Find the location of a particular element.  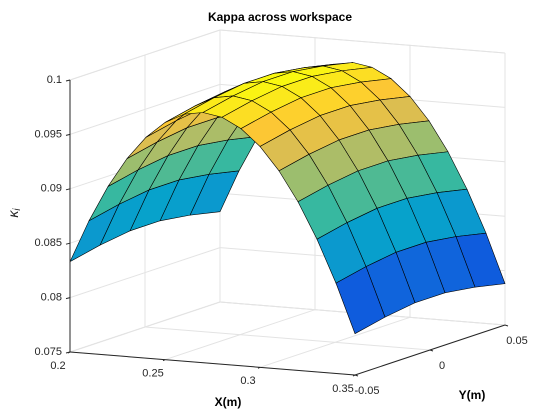

z-tick-label: 0.09 is located at coordinates (51, 189).